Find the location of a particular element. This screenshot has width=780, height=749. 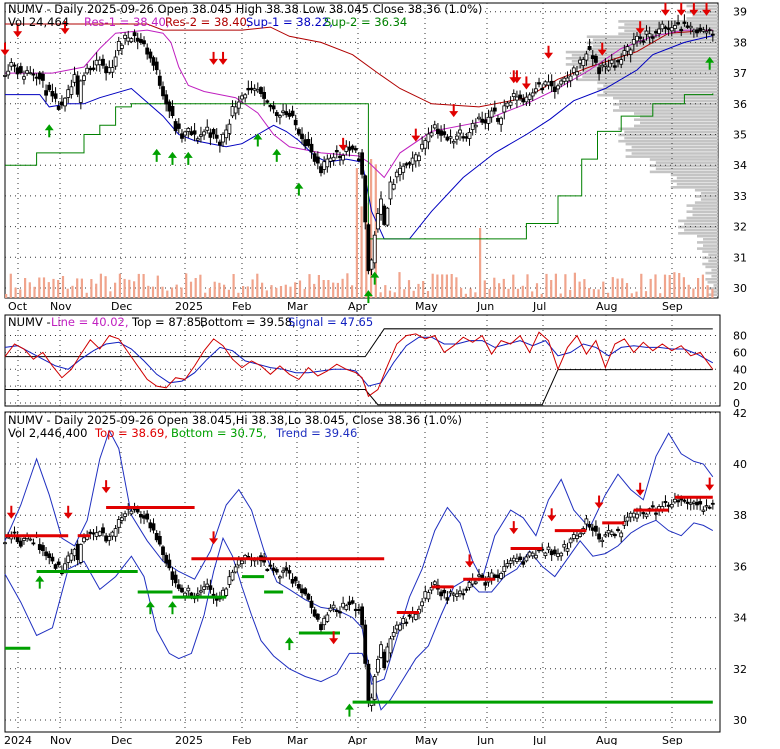

buy-arrow is located at coordinates (349, 710).